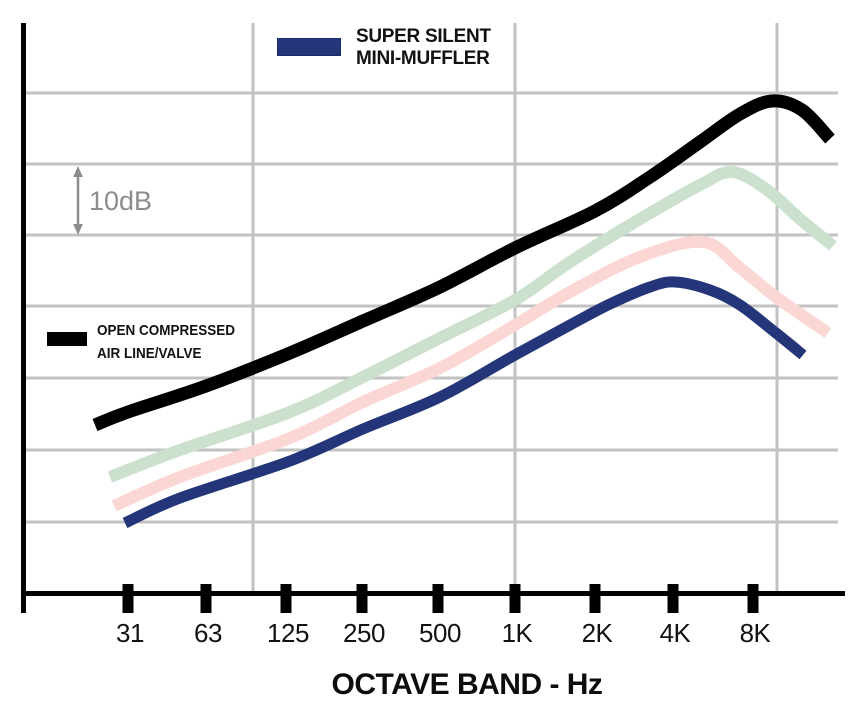 The image size is (860, 720). I want to click on x-tick-label: 8K, so click(755, 633).